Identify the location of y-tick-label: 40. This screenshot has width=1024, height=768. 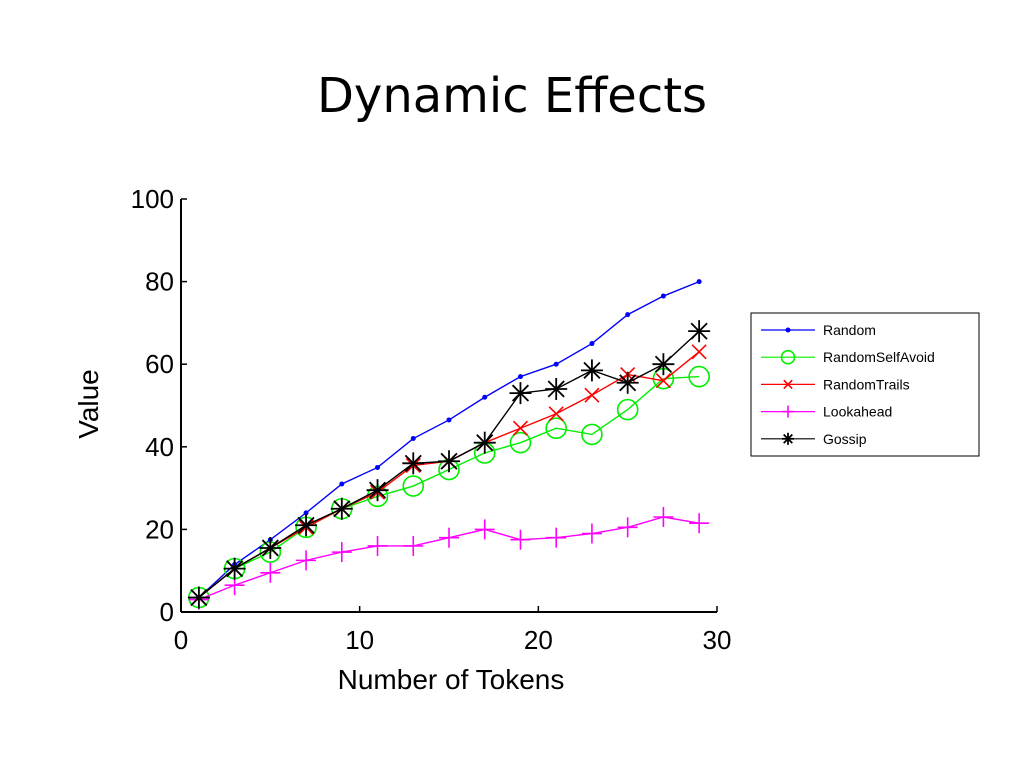
(159, 447).